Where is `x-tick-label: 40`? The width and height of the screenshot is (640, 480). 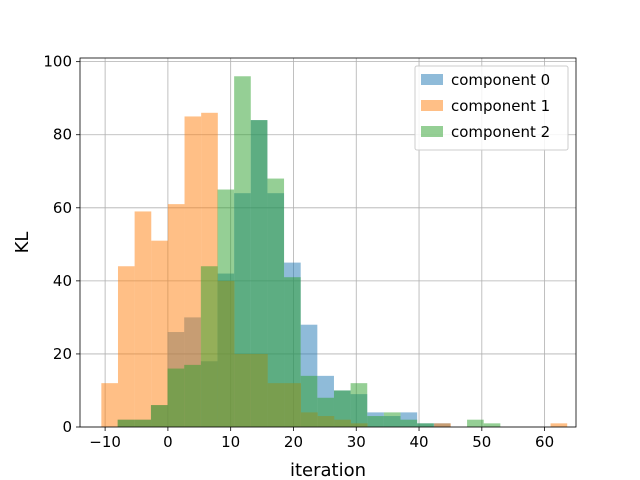
x-tick-label: 40 is located at coordinates (418, 442).